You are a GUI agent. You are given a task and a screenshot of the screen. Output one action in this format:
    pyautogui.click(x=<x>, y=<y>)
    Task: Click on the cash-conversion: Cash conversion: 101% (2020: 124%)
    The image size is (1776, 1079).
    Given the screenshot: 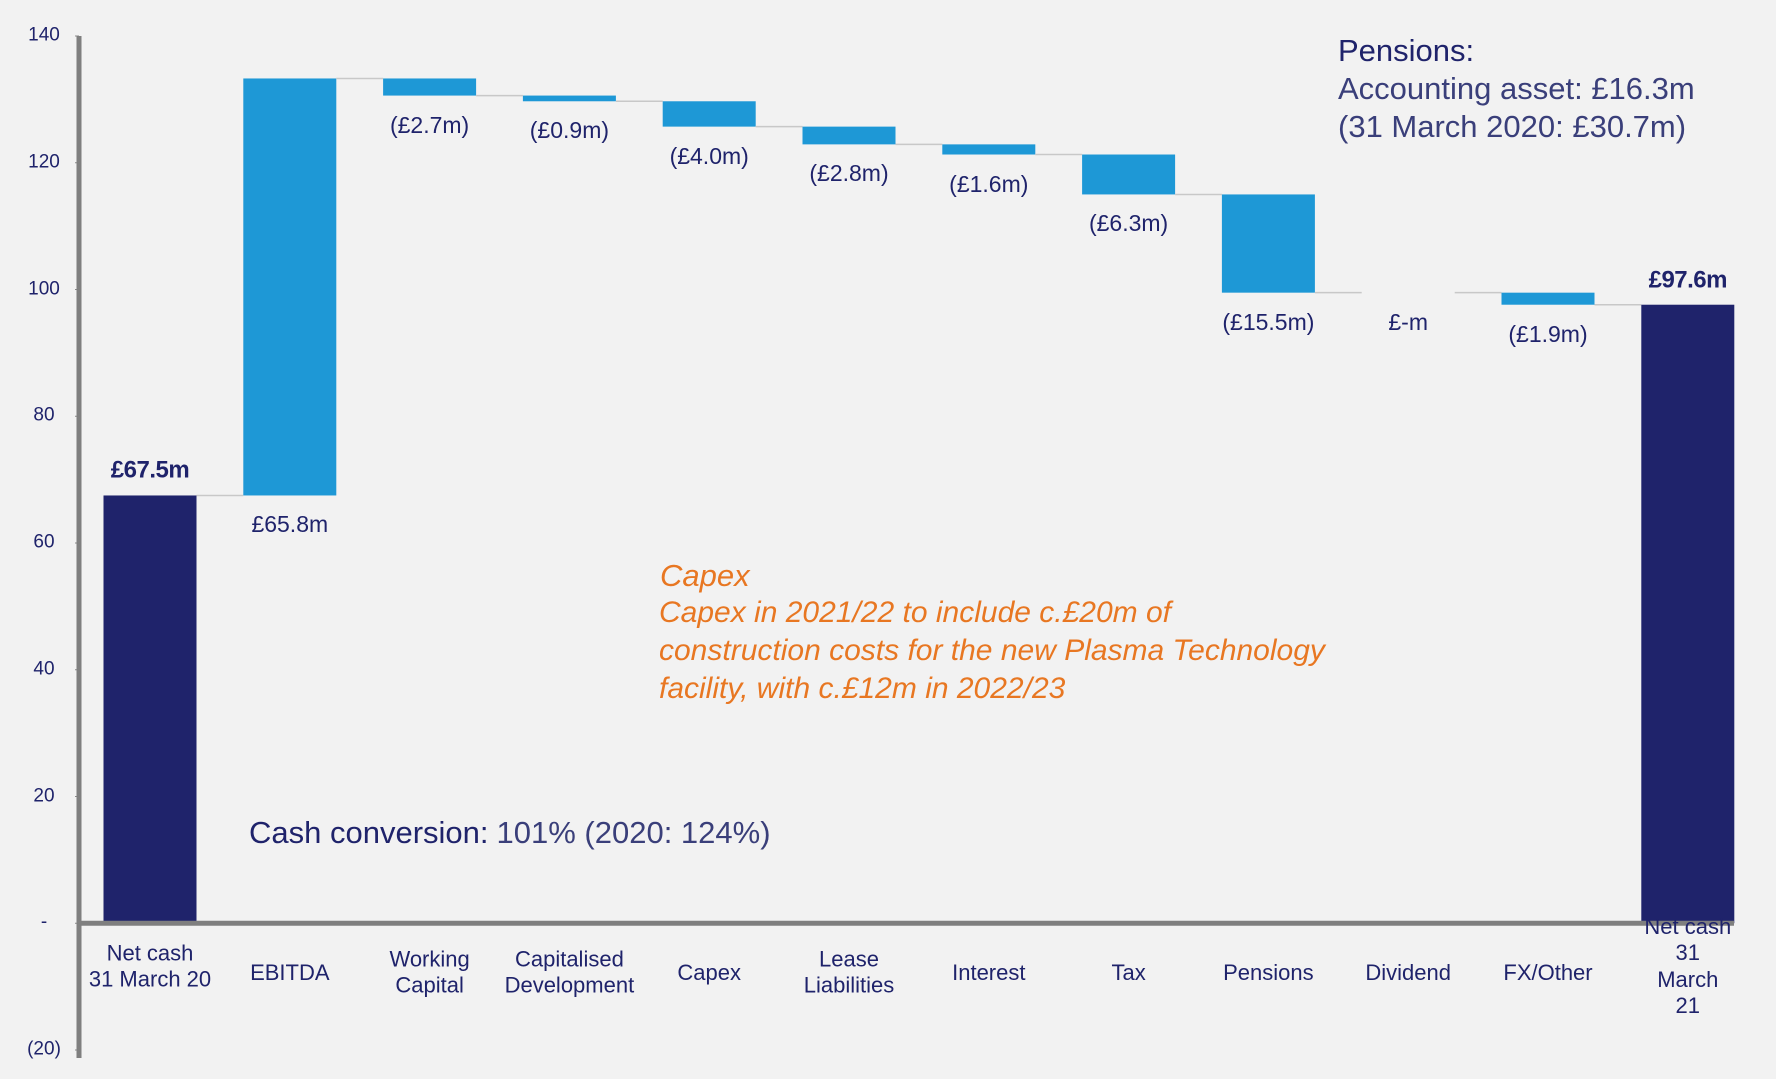 What is the action you would take?
    pyautogui.click(x=510, y=832)
    